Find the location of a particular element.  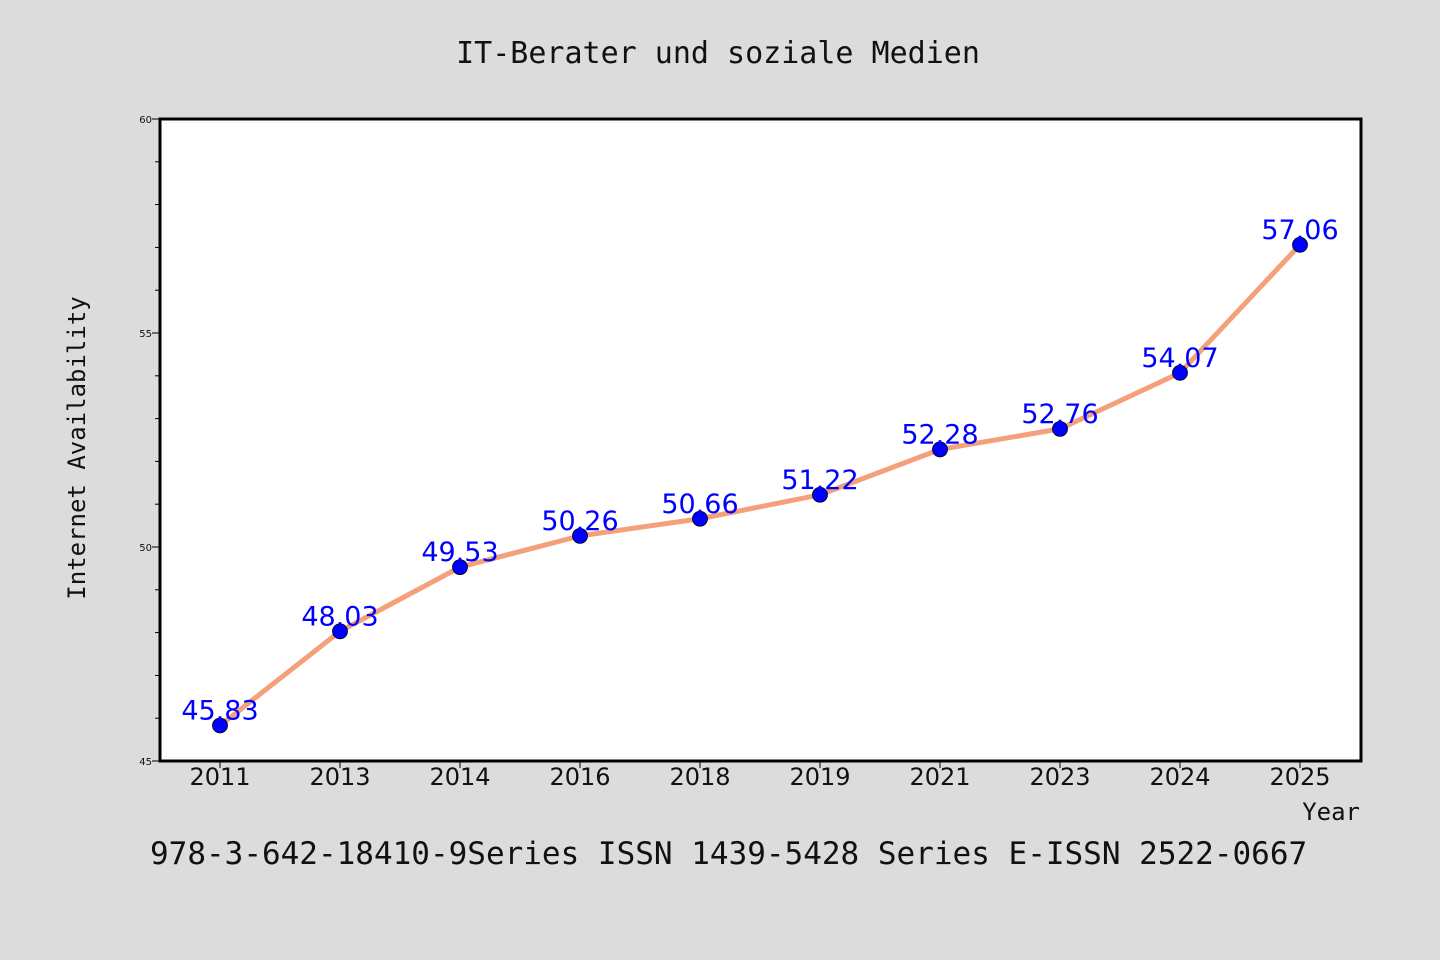

y-tick-label: 45 is located at coordinates (145, 762).